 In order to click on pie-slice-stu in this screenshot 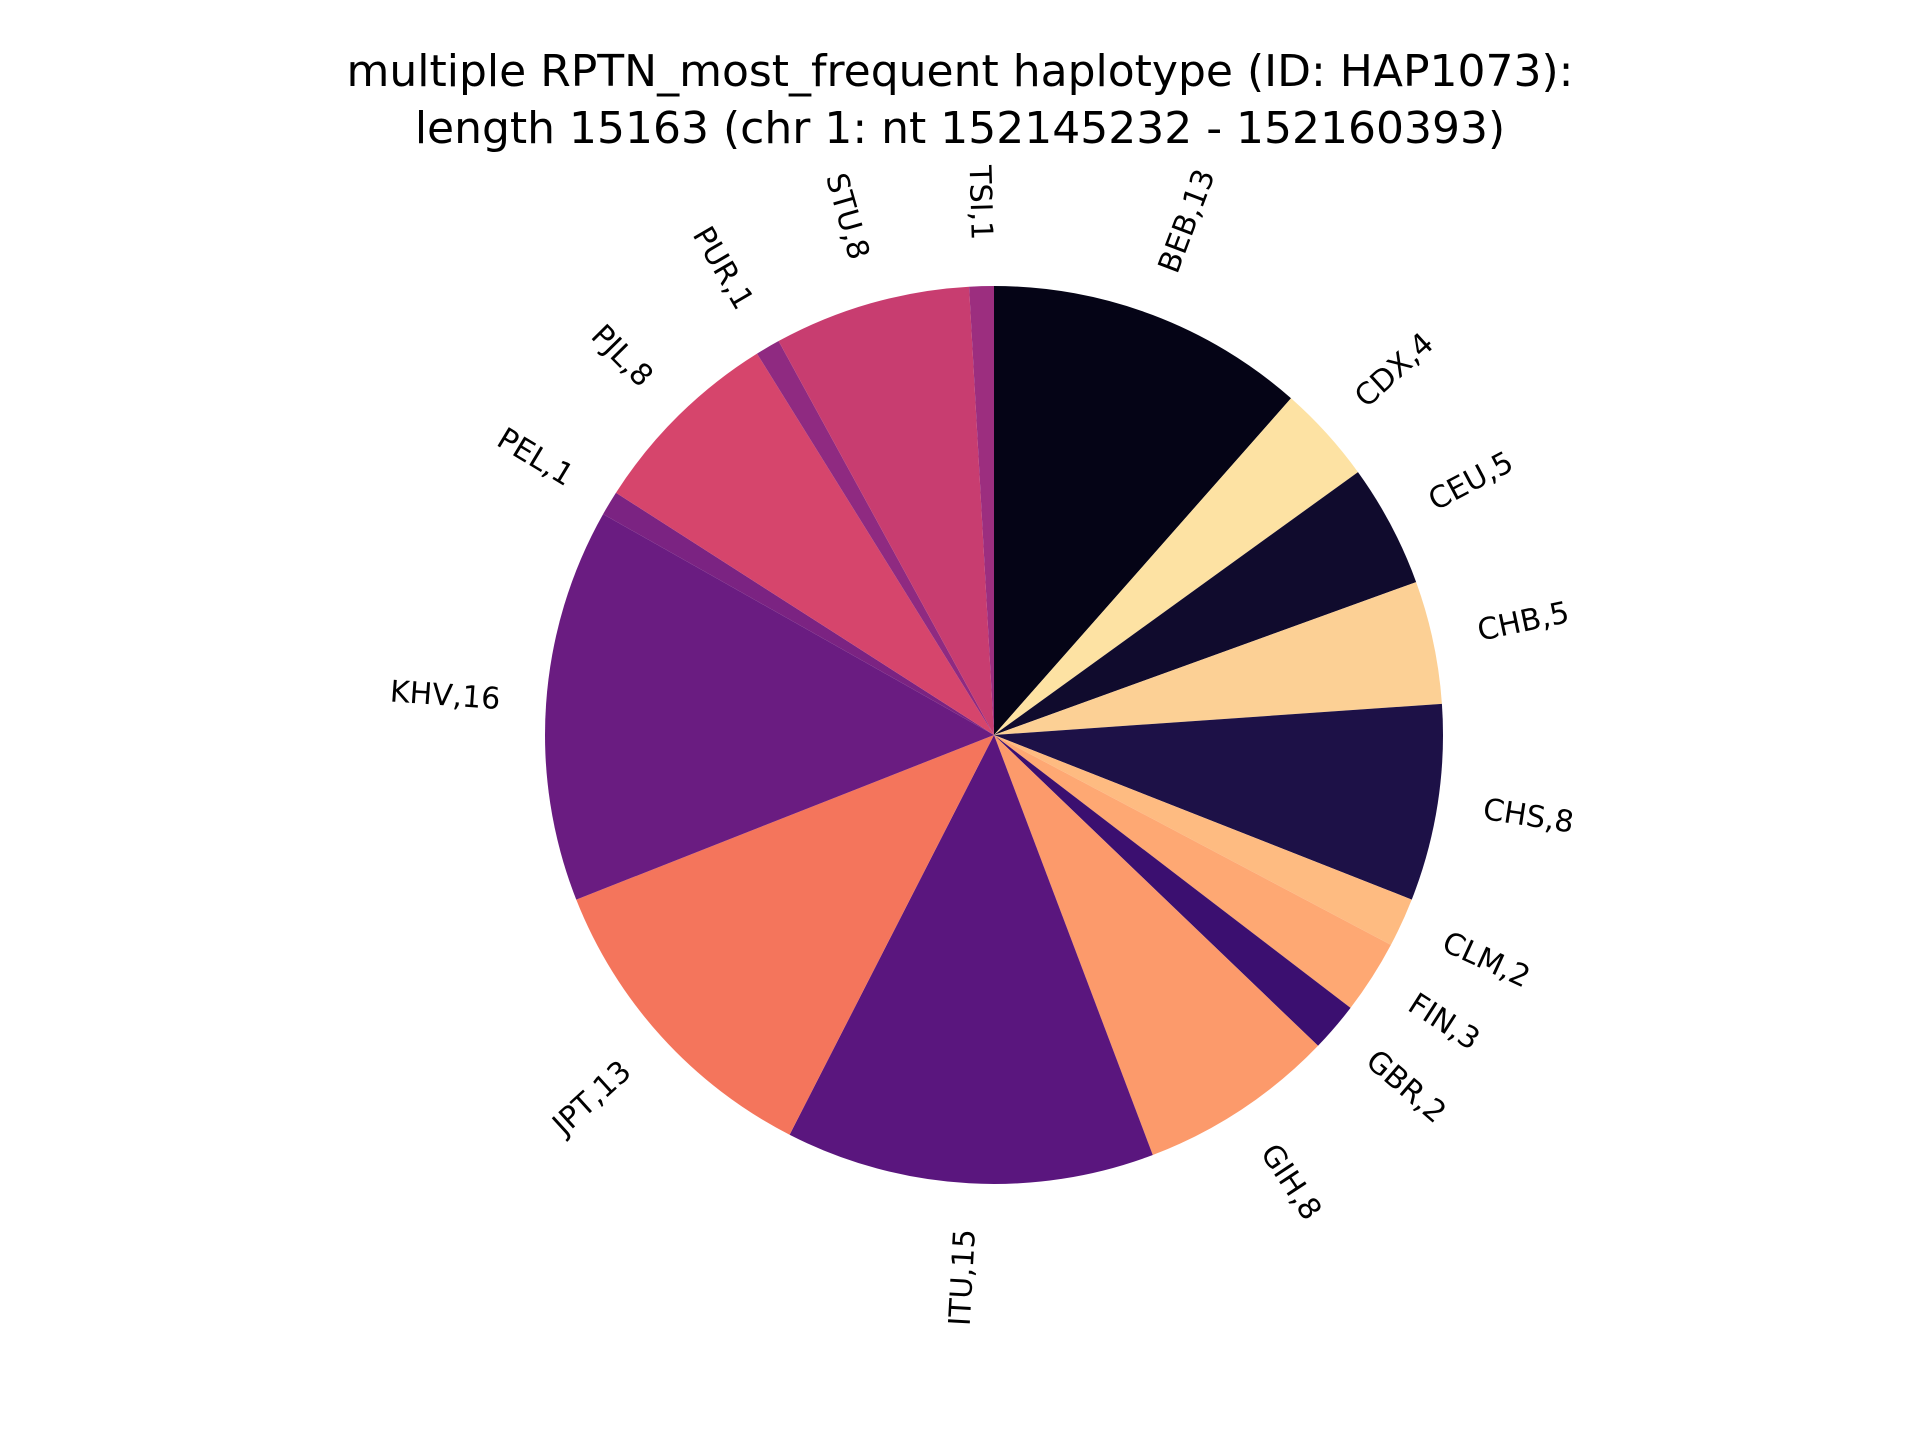, I will do `click(886, 510)`.